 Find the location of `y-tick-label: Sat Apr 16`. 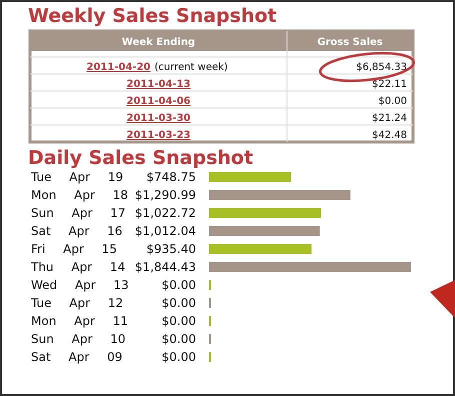

y-tick-label: Sat Apr 16 is located at coordinates (76, 231).